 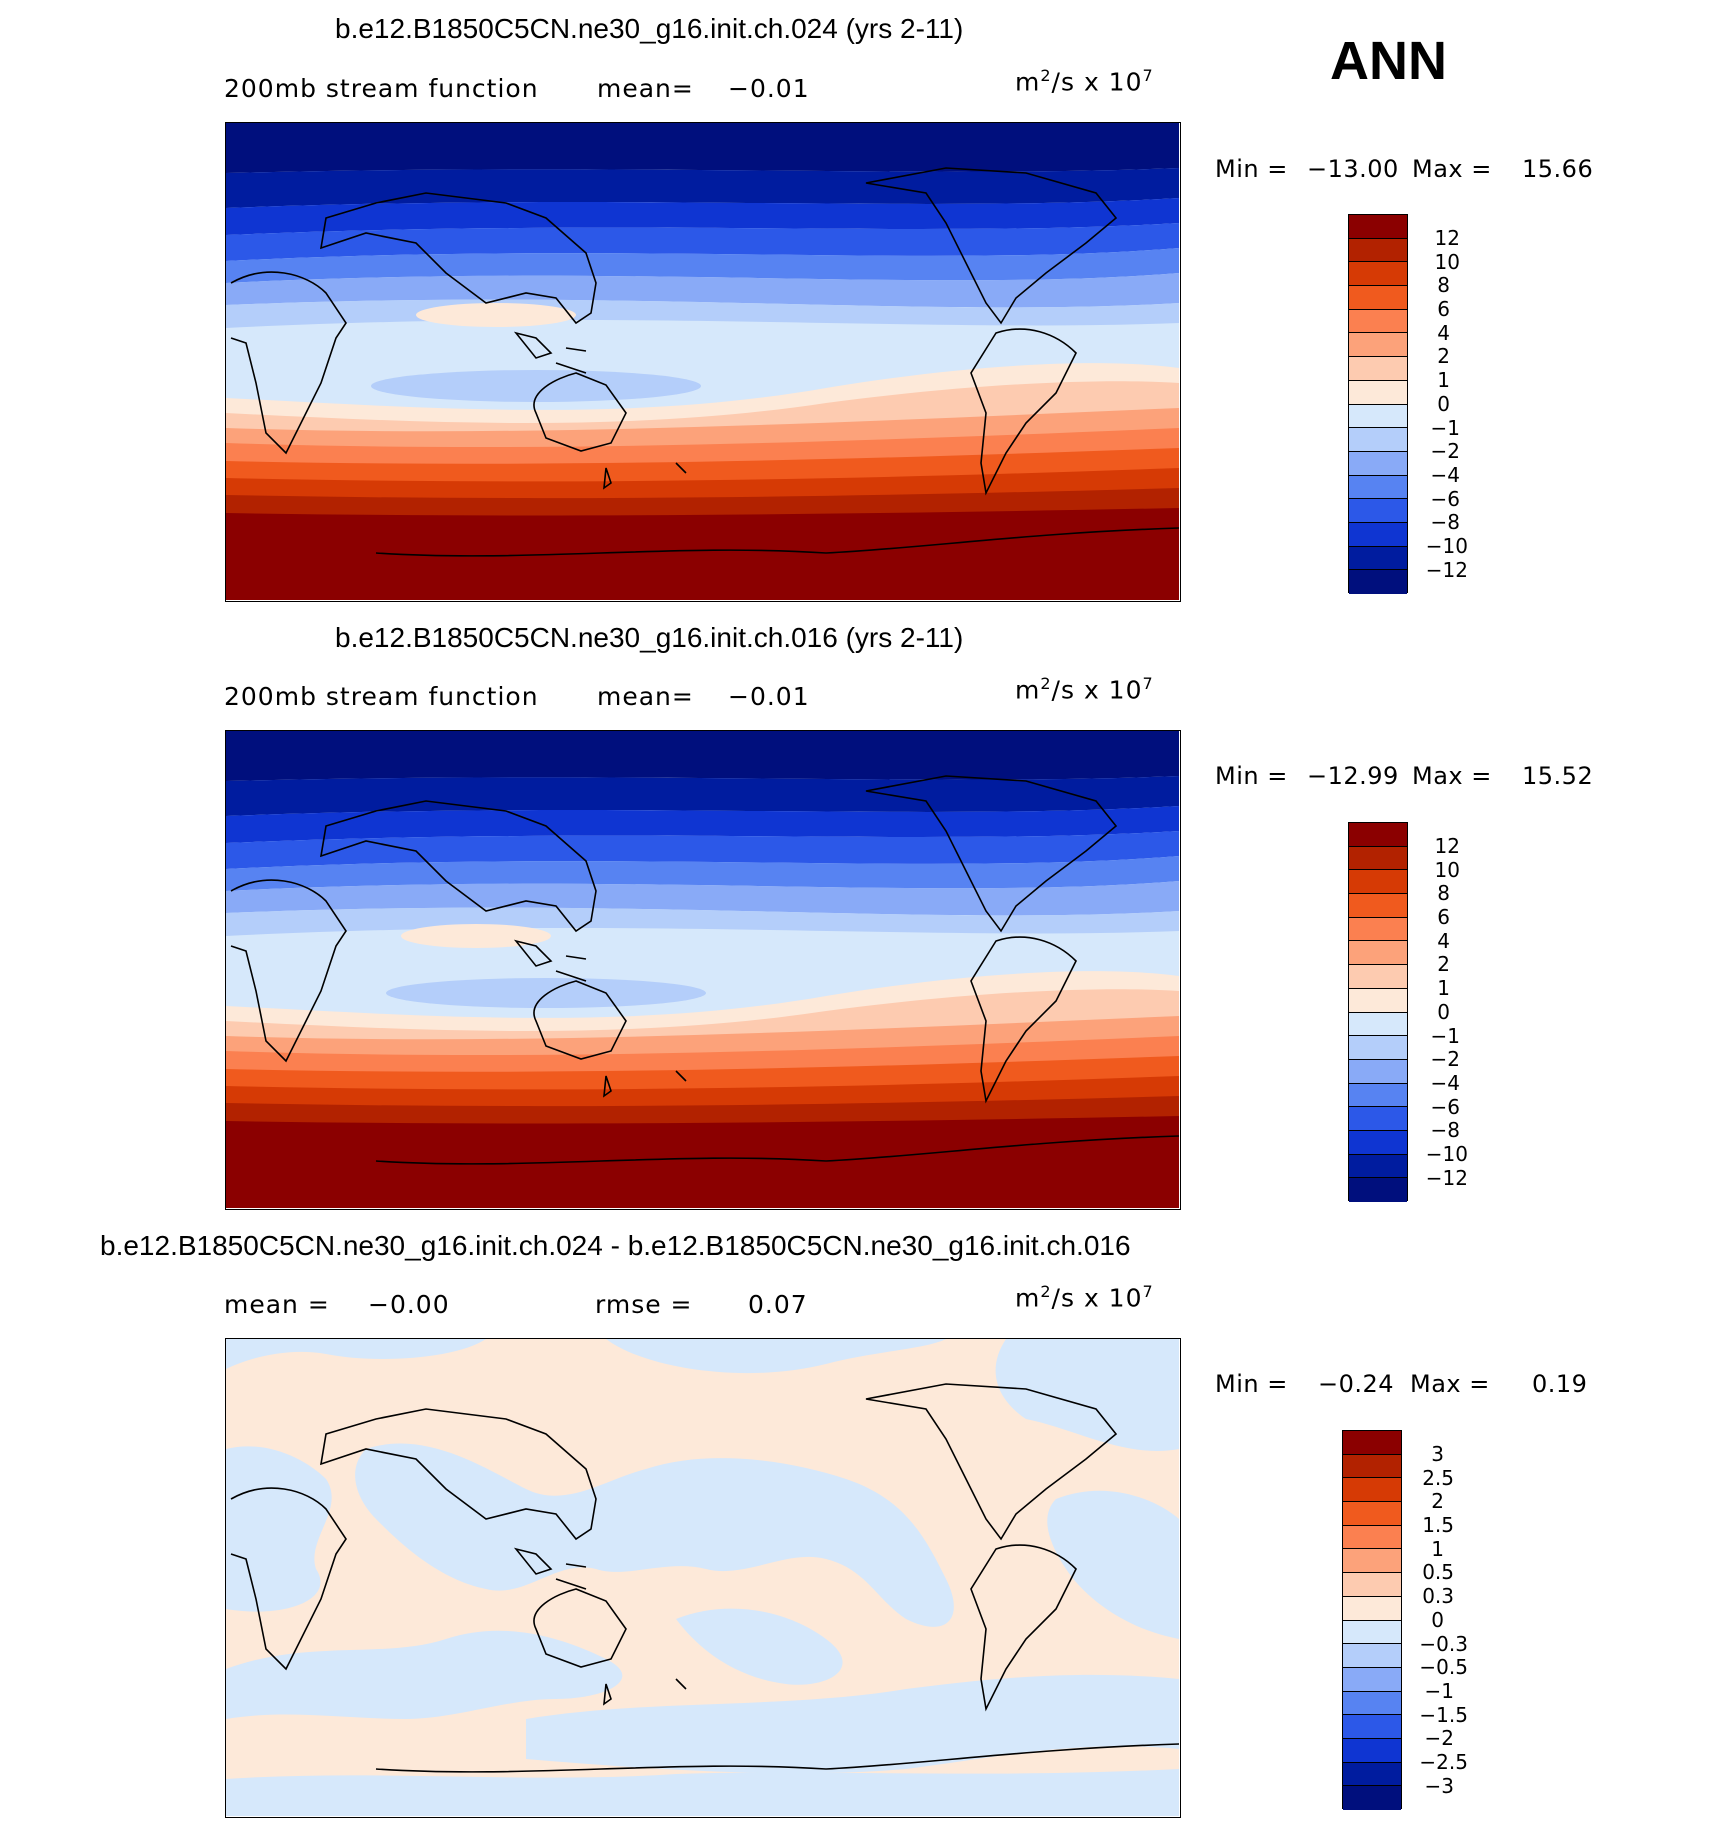 I want to click on panel2-max-label: Max =, so click(x=1452, y=776).